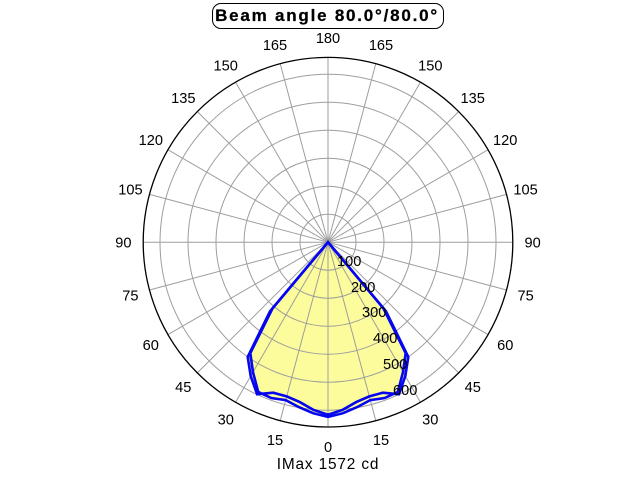 The image size is (640, 480). What do you see at coordinates (385, 339) in the screenshot?
I see `svg-text: 400` at bounding box center [385, 339].